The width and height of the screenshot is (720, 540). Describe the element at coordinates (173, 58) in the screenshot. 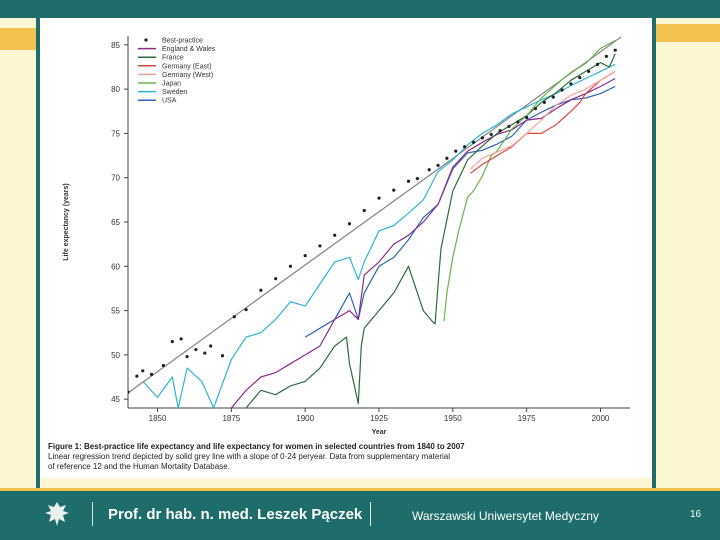

I see `legend-label: France` at that location.